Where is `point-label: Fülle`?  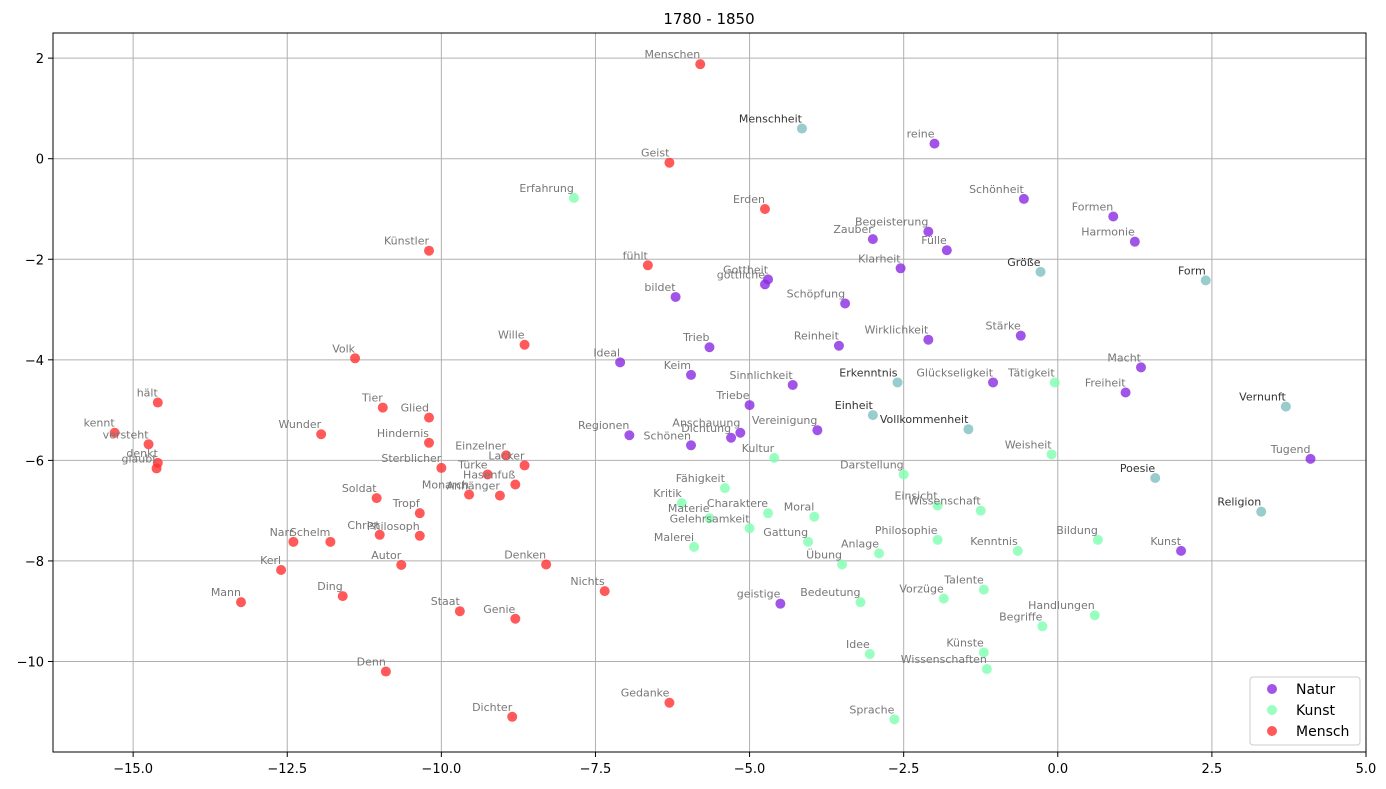
point-label: Fülle is located at coordinates (934, 240).